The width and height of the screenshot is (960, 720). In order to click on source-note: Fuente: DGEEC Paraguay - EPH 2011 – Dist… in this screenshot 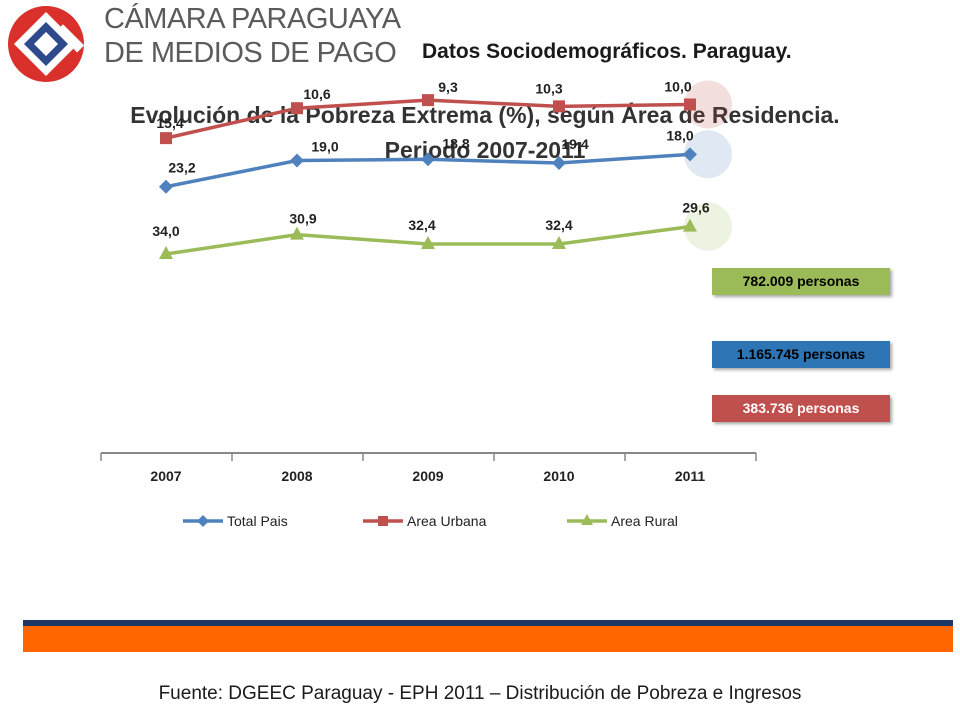, I will do `click(480, 693)`.